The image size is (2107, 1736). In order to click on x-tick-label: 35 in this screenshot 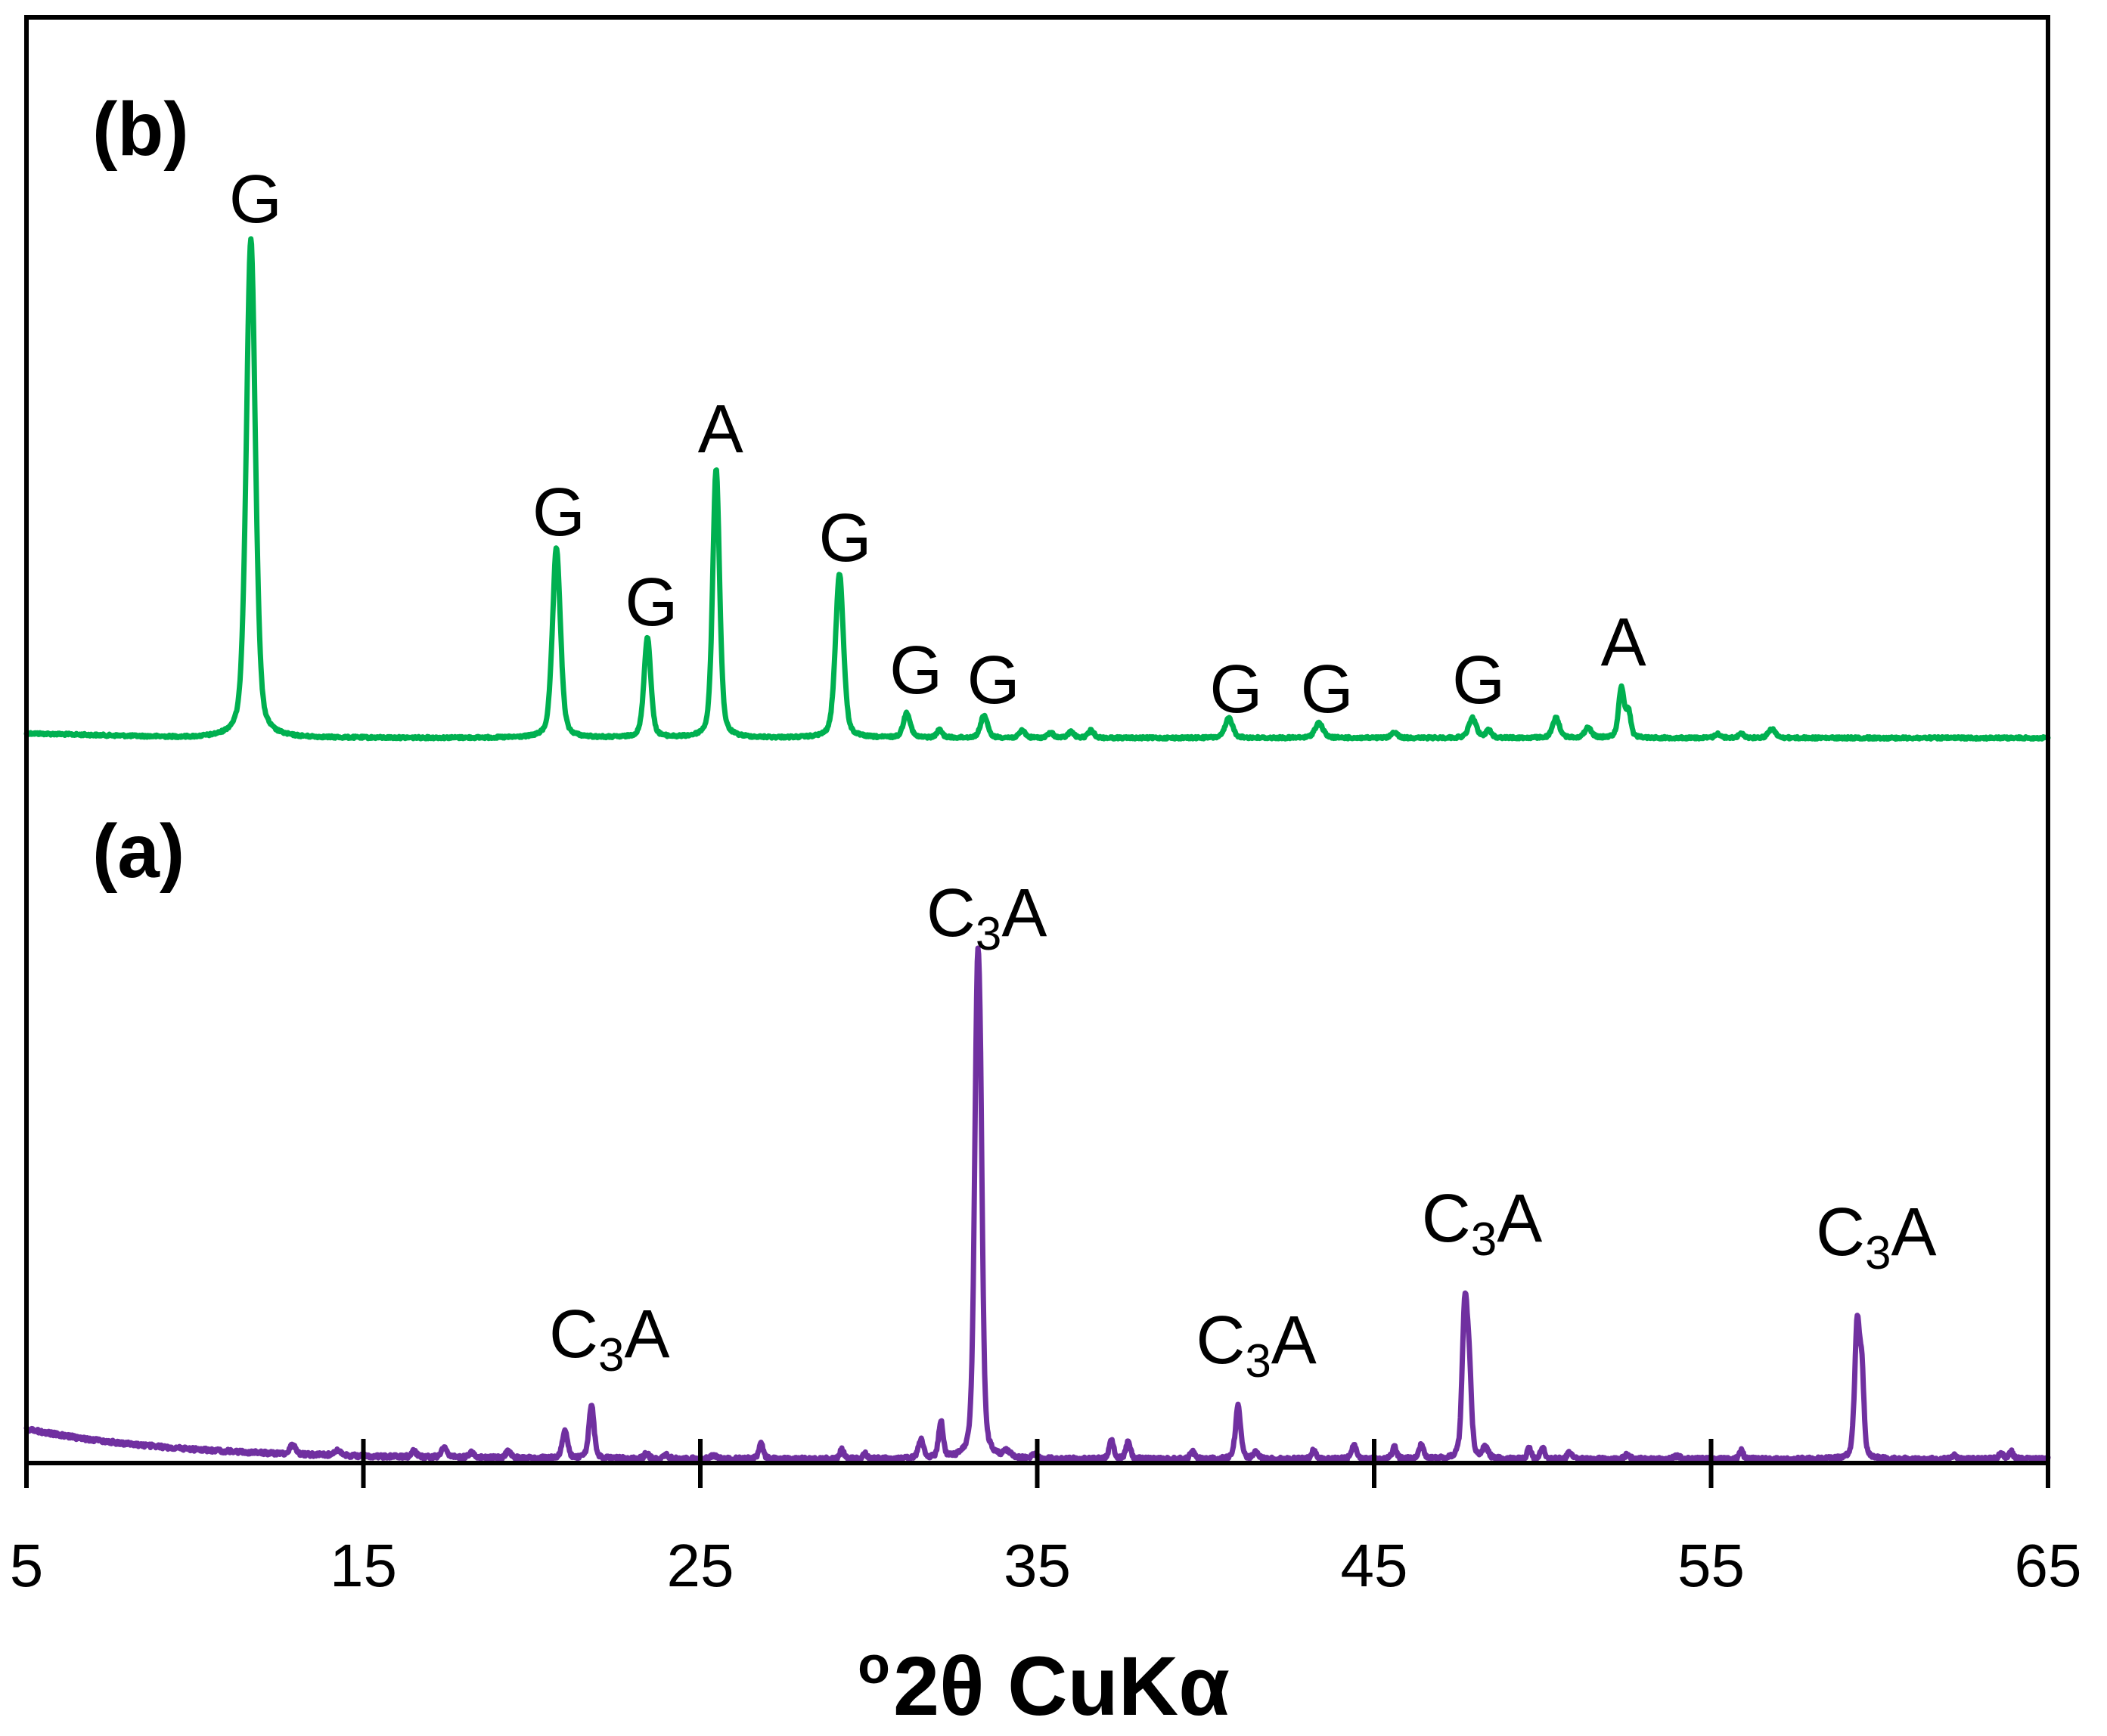, I will do `click(1037, 1565)`.